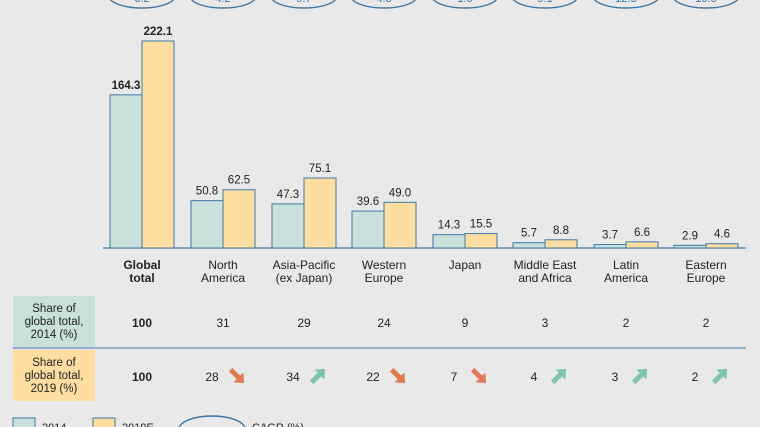  I want to click on cagr-badge: 9.7, so click(304, 4).